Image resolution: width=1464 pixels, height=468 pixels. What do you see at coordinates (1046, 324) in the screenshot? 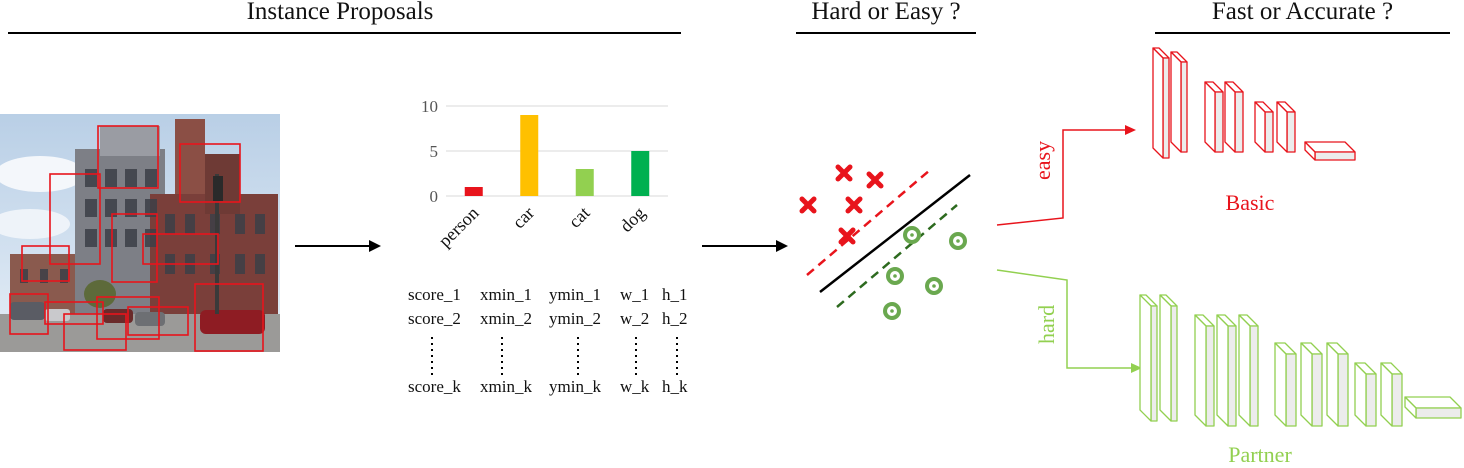
I see `hard-branch-label: hard` at bounding box center [1046, 324].